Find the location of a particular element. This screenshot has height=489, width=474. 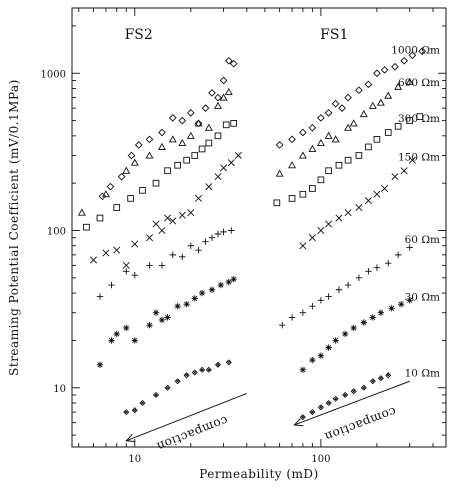

compaction-arrow-shaft is located at coordinates (187, 417).